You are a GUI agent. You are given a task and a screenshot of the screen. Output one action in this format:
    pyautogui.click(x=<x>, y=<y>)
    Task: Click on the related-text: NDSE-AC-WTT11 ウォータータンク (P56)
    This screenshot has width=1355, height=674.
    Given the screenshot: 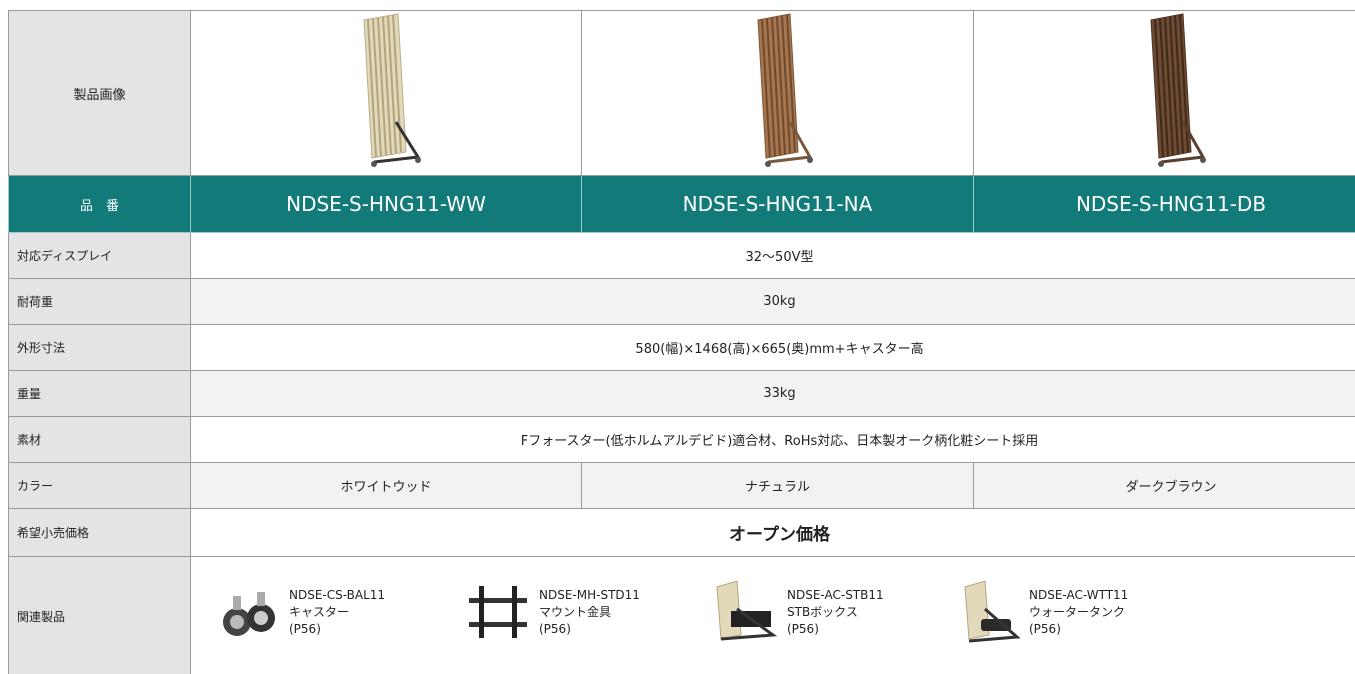 What is the action you would take?
    pyautogui.click(x=1078, y=612)
    